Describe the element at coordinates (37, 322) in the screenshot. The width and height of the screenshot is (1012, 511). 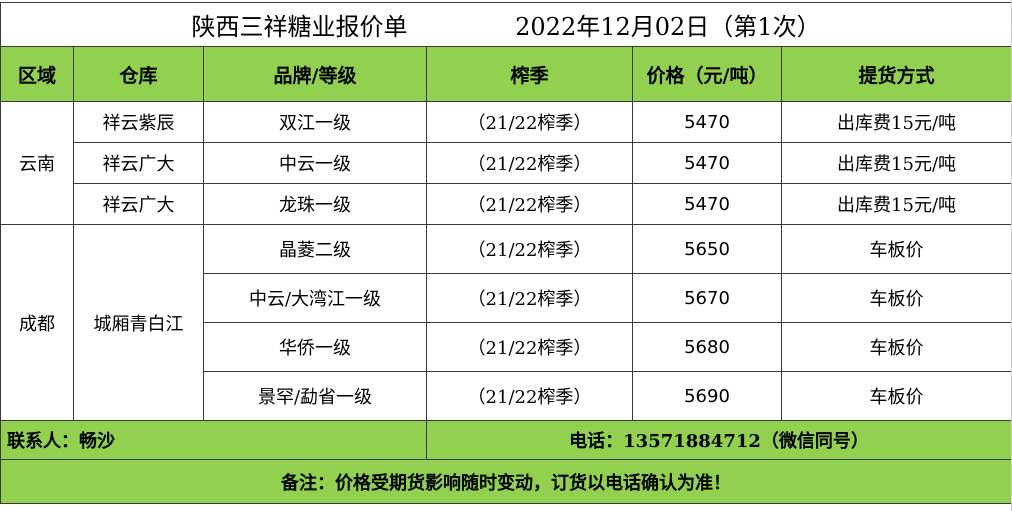
I see `region-cell-chengdu: 成都` at that location.